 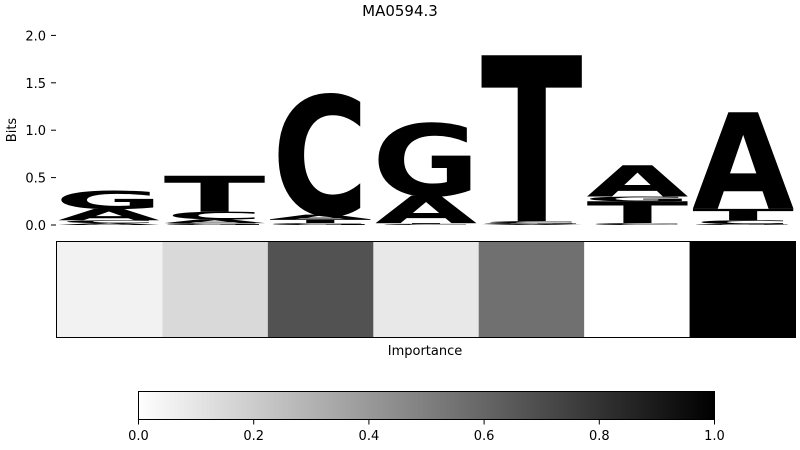 I want to click on y-ticks: 0.0 0.5 1.0 1.5 2.0, so click(x=40, y=131).